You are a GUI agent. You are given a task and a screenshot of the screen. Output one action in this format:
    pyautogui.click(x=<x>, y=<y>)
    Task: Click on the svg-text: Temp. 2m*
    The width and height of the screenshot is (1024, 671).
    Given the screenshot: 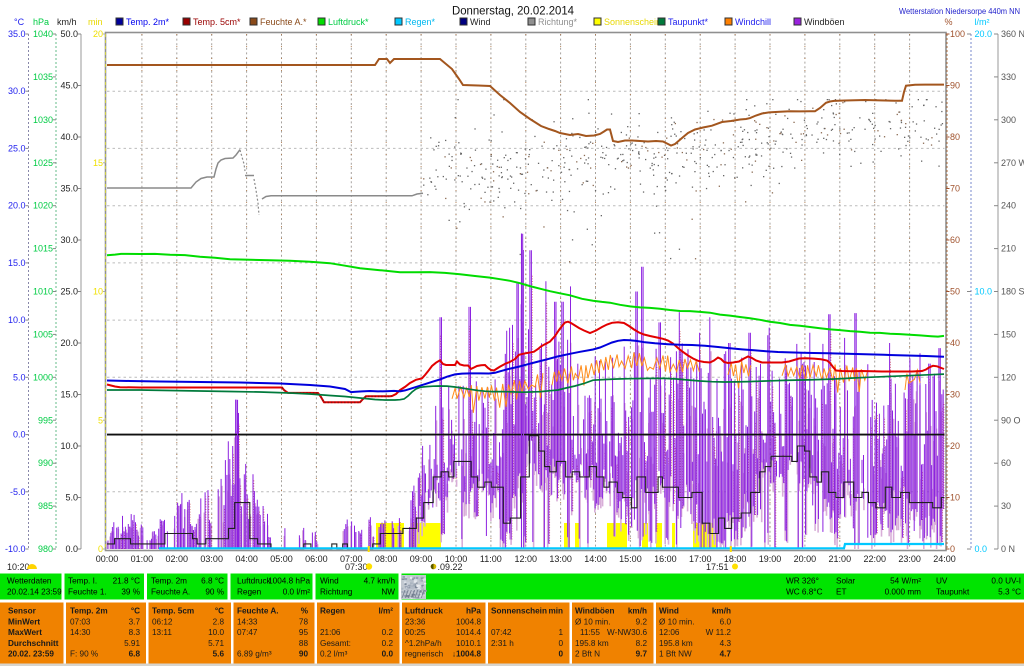 What is the action you would take?
    pyautogui.click(x=148, y=22)
    